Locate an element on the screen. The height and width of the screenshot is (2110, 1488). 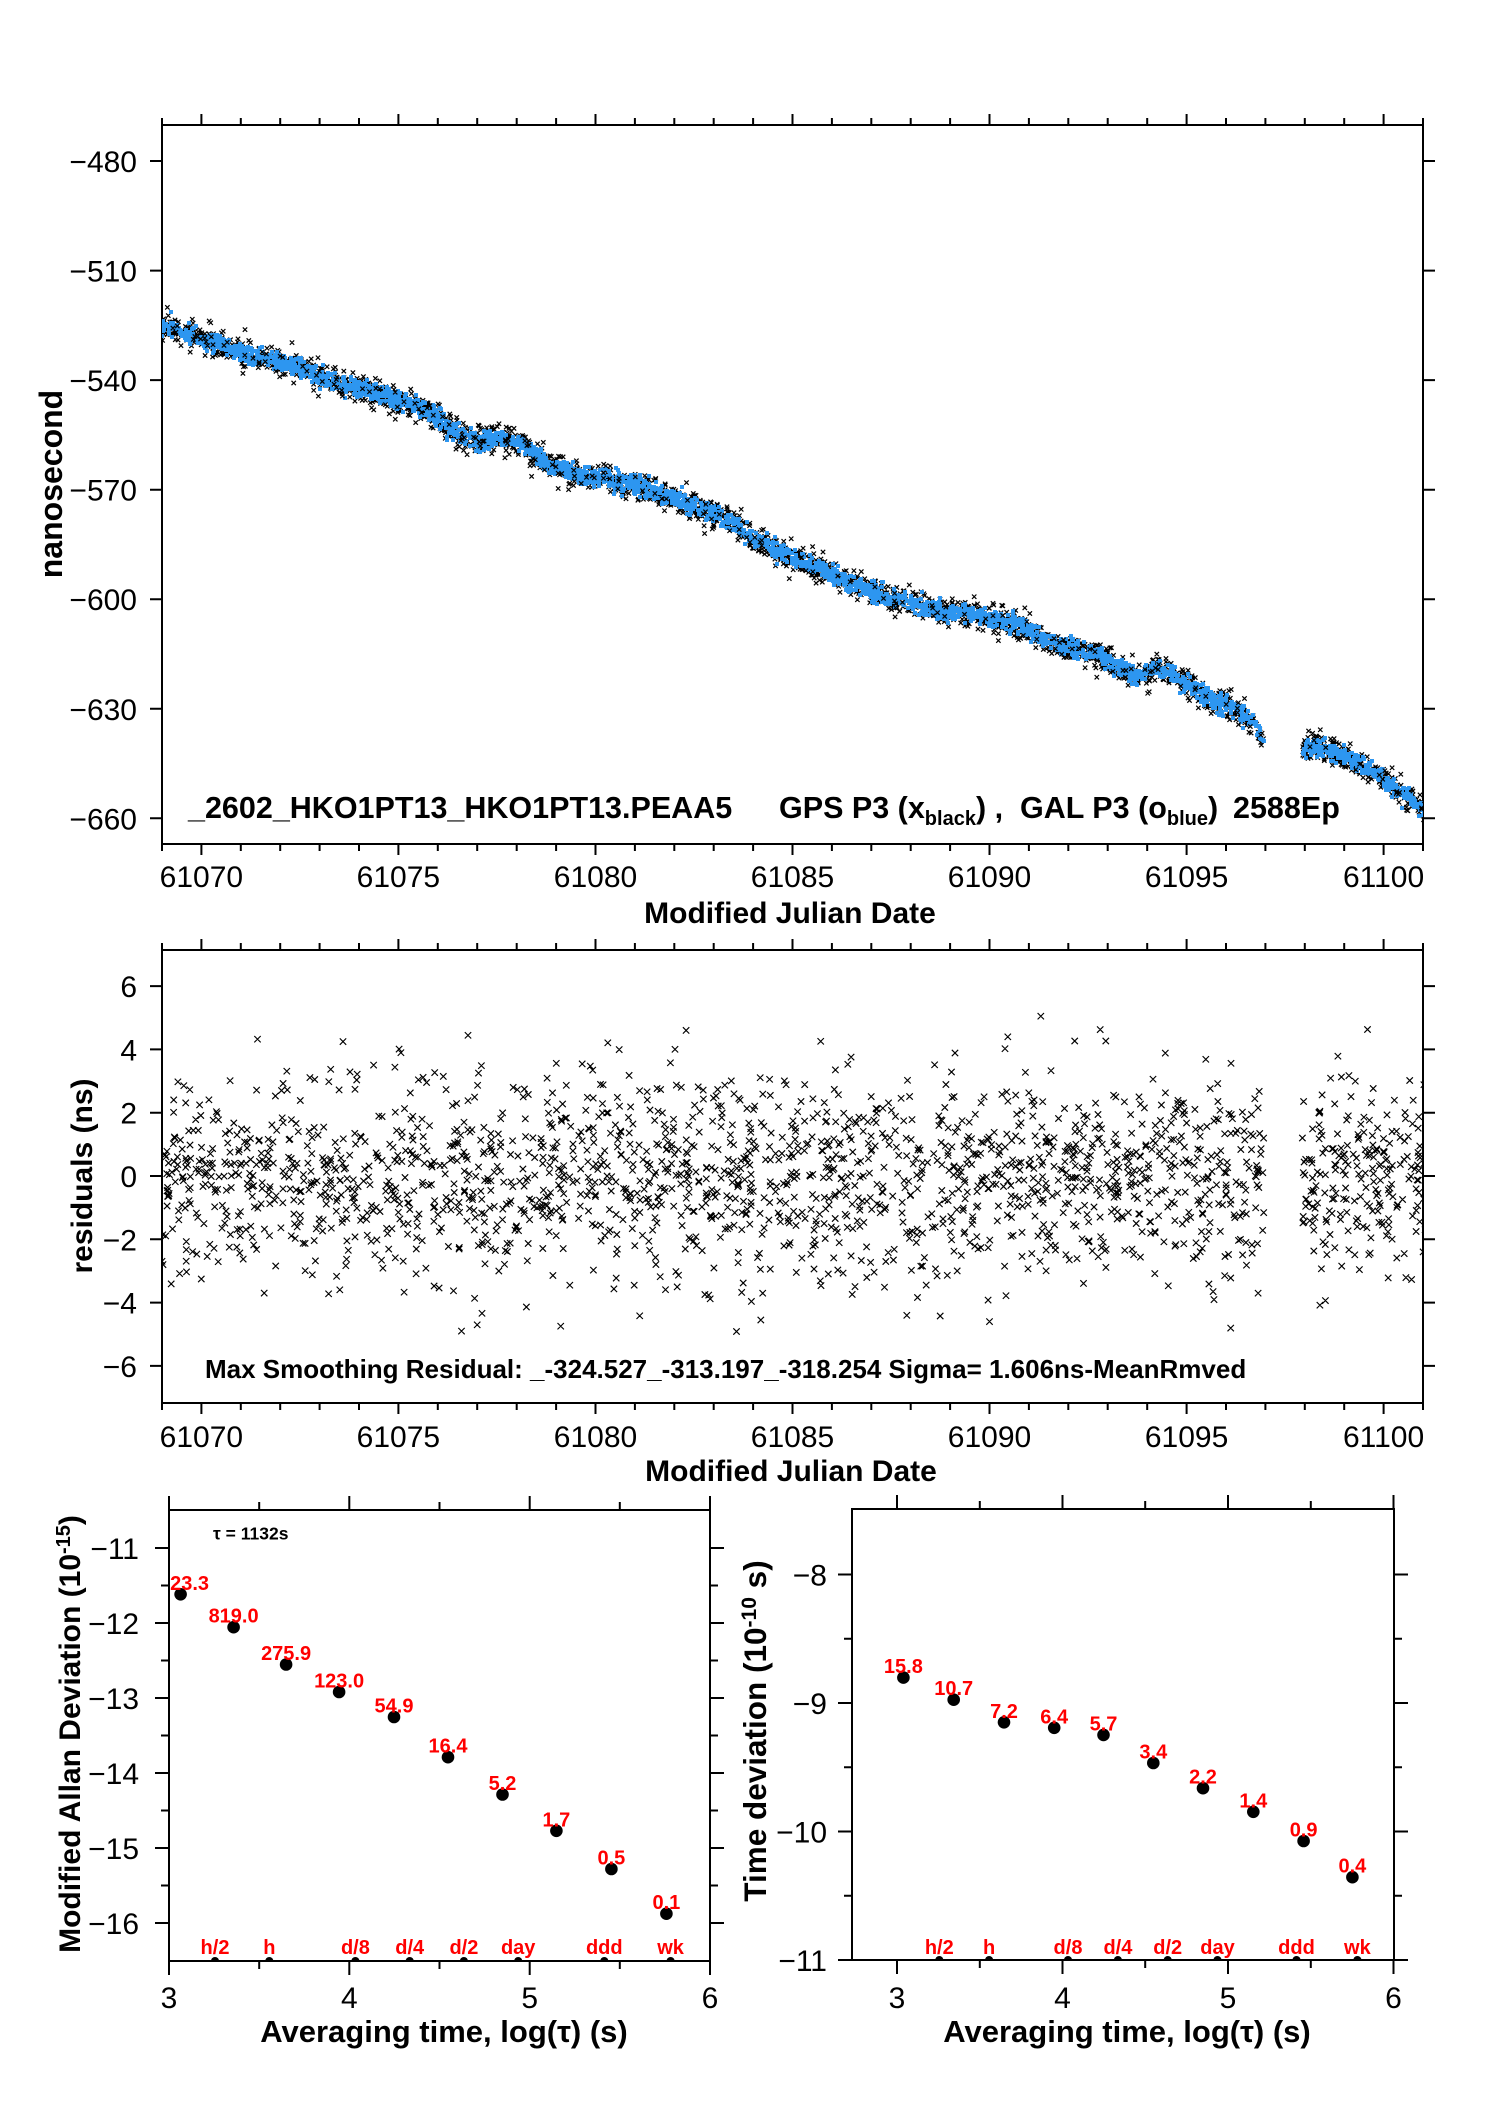
svg-text: 275.9 is located at coordinates (286, 1654).